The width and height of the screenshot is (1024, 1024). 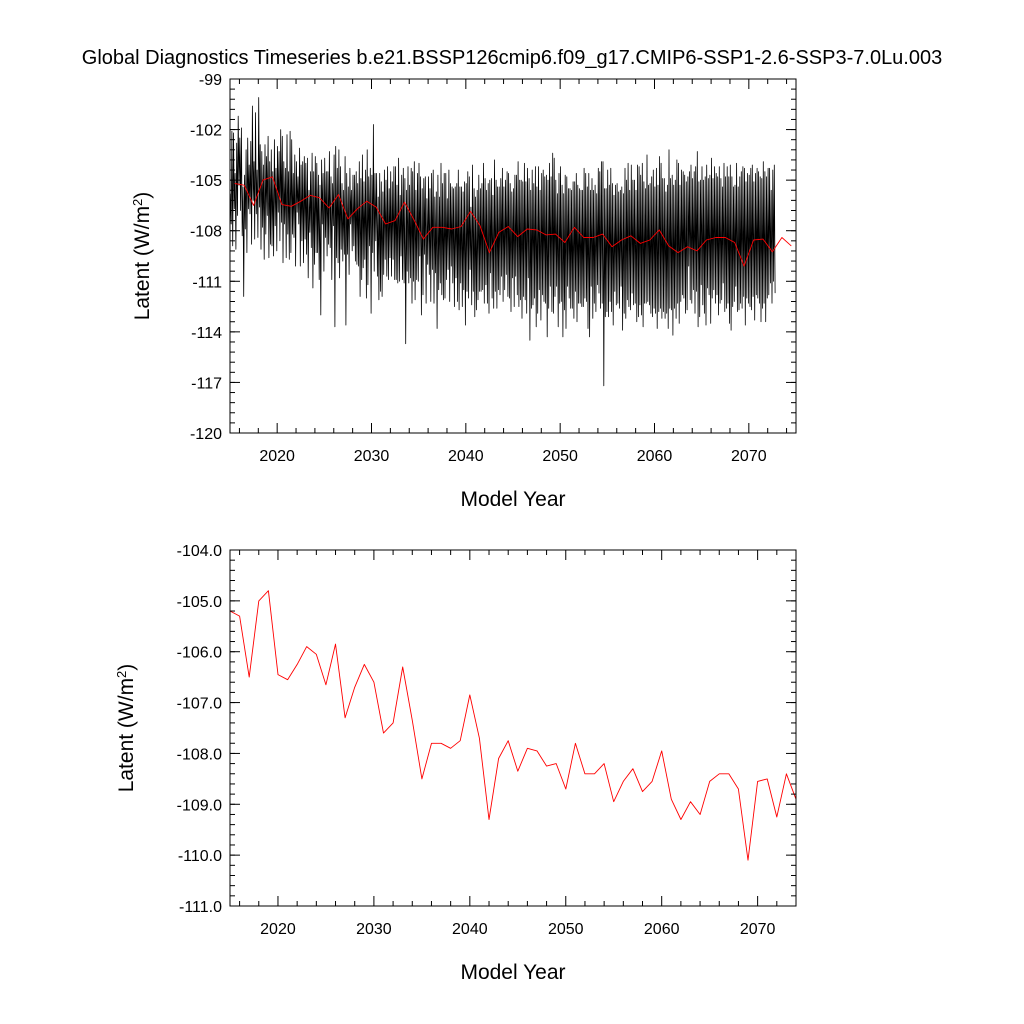 I want to click on y-tick-label: -109.0, so click(x=199, y=805).